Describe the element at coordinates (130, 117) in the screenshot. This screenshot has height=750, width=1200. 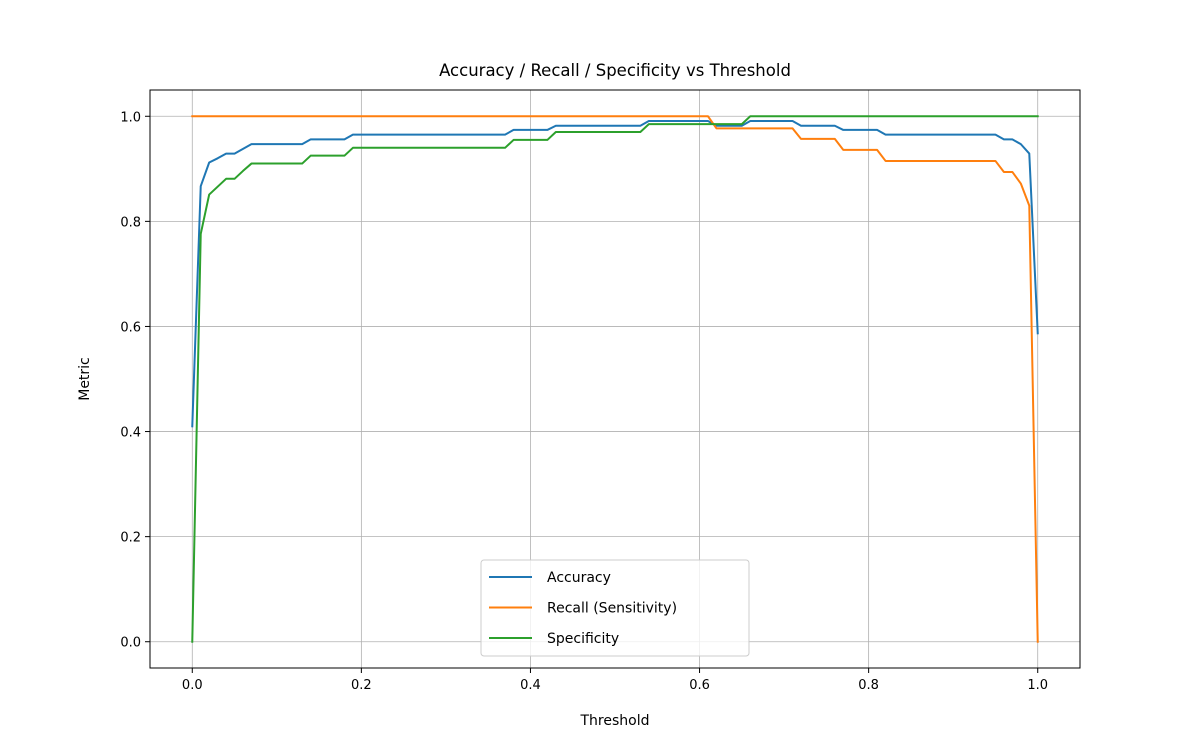
I see `y-tick-label: 1.0` at that location.